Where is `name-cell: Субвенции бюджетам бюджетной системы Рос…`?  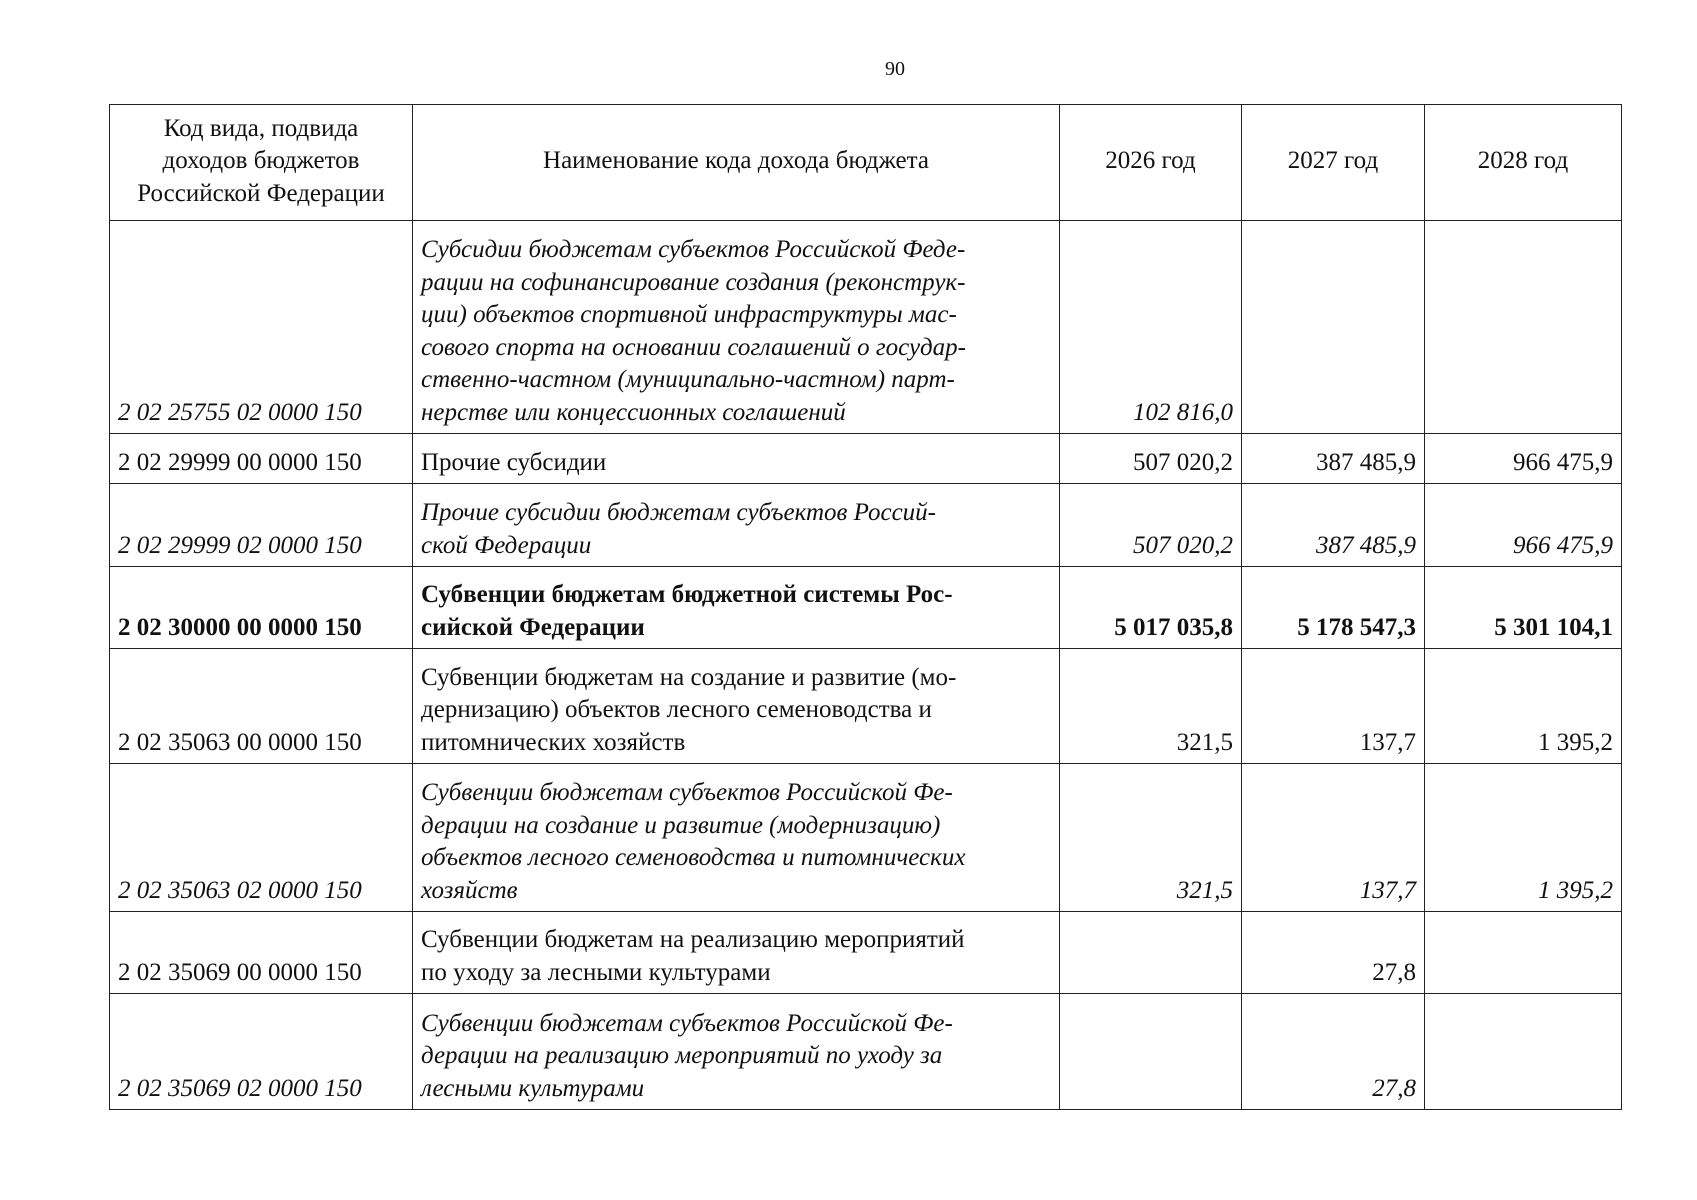 name-cell: Субвенции бюджетам бюджетной системы Рос… is located at coordinates (736, 607).